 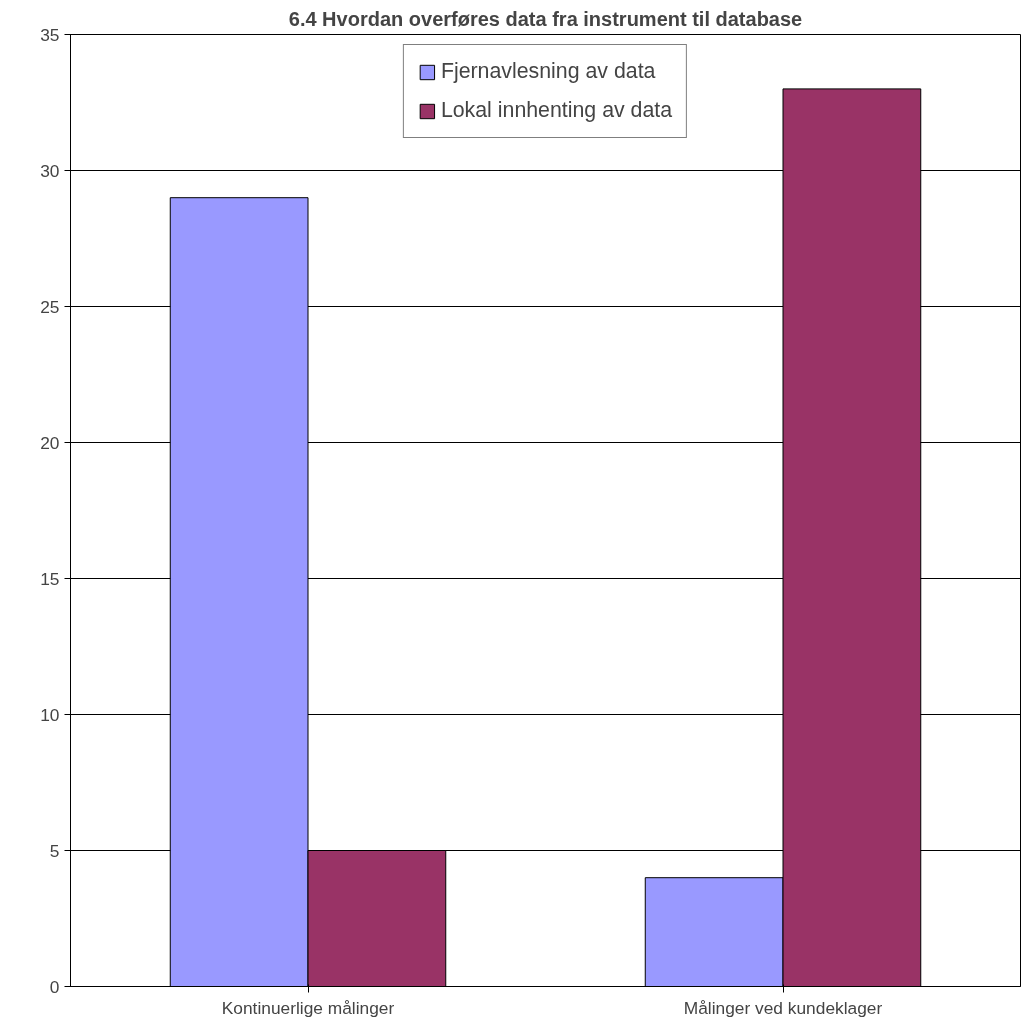 I want to click on y-tick-label: 5, so click(x=54, y=850).